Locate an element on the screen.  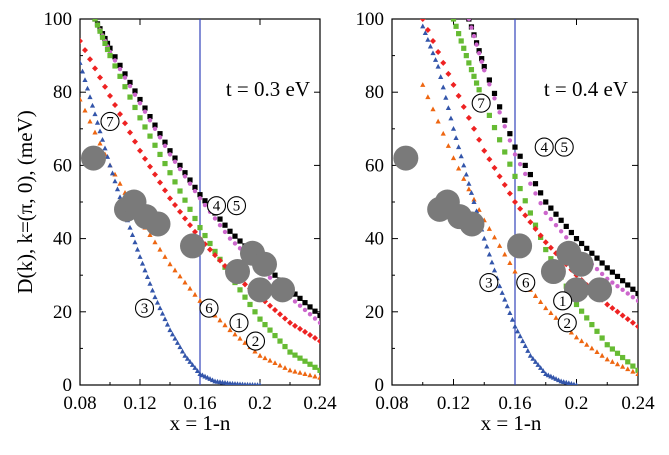
curve-label: ⑥6 is located at coordinates (526, 282).